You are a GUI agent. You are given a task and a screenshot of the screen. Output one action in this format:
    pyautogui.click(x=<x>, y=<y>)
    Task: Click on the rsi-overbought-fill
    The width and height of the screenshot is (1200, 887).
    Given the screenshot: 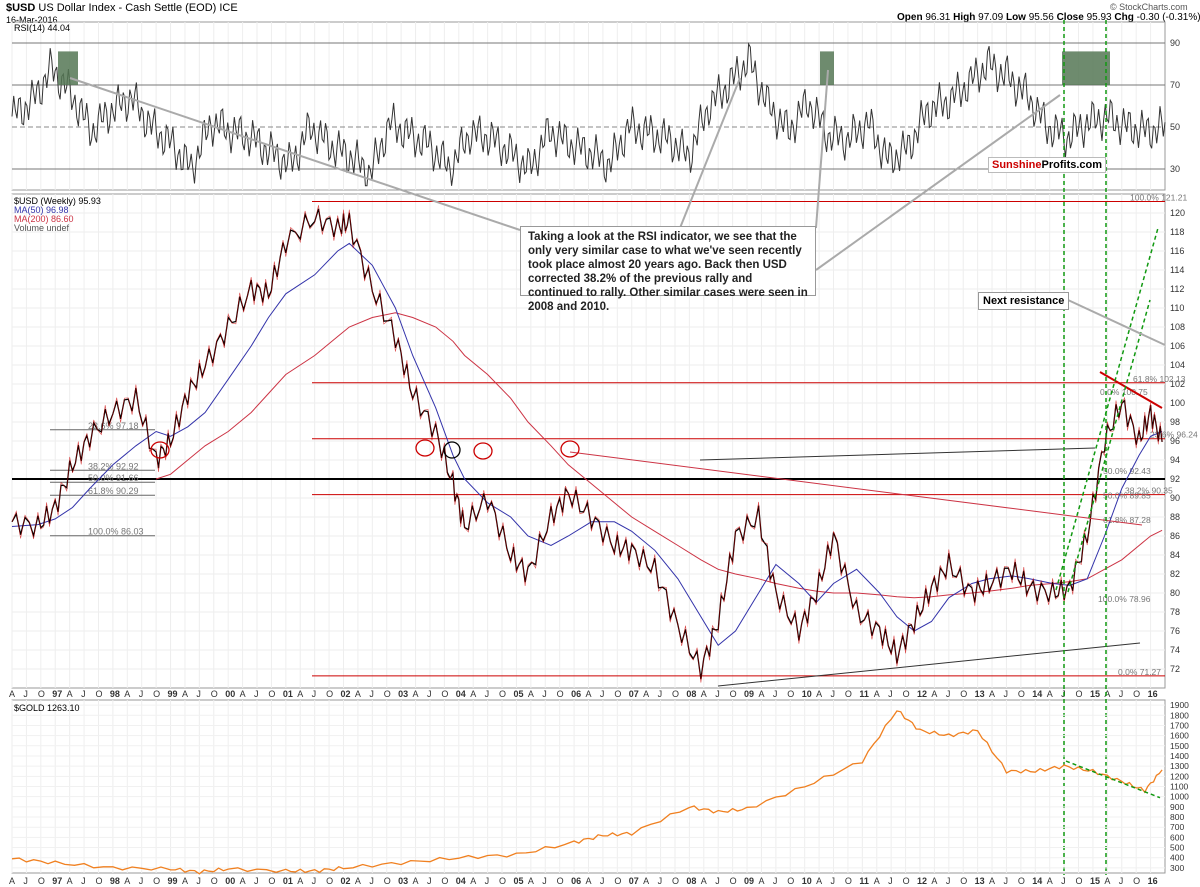 What is the action you would take?
    pyautogui.click(x=1086, y=68)
    